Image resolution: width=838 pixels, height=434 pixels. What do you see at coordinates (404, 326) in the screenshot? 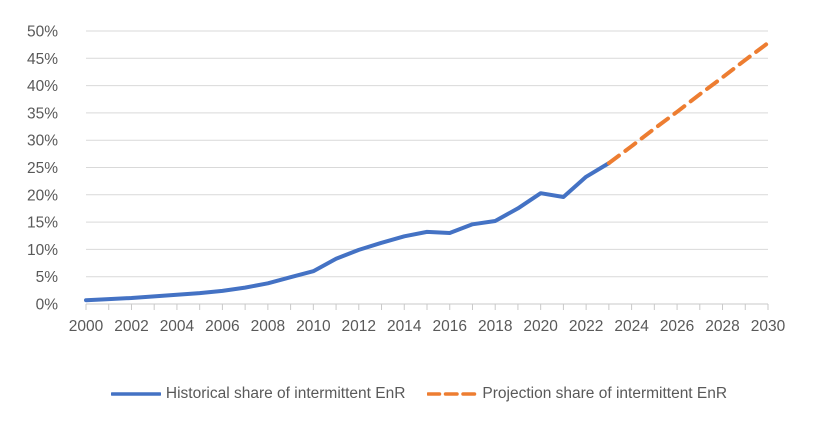
I see `x-axis-tick-label: 2014` at bounding box center [404, 326].